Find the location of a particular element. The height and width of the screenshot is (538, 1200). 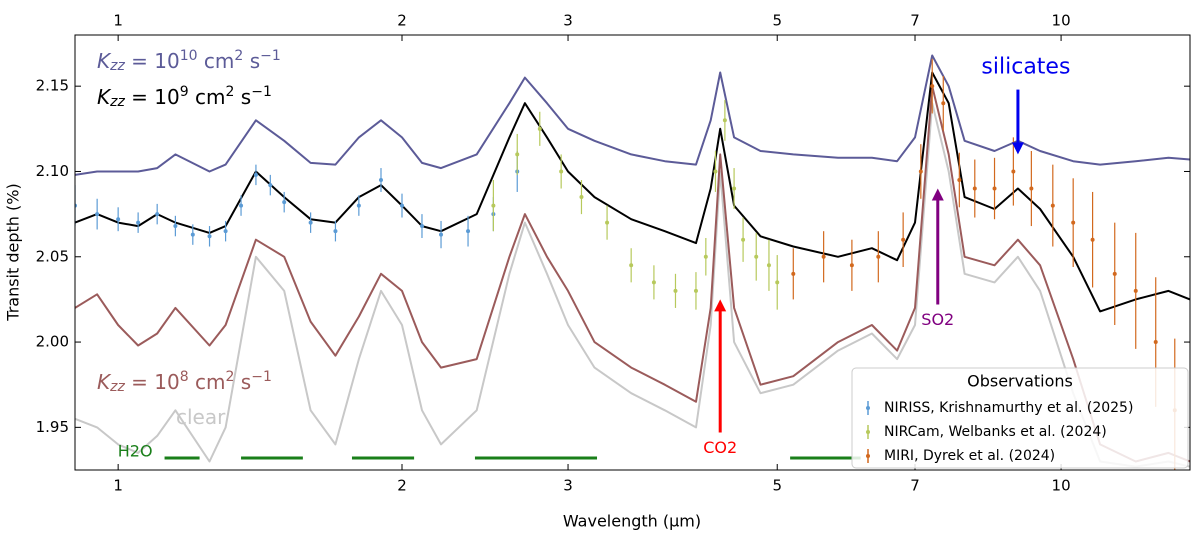

series-label: clear is located at coordinates (201, 417).